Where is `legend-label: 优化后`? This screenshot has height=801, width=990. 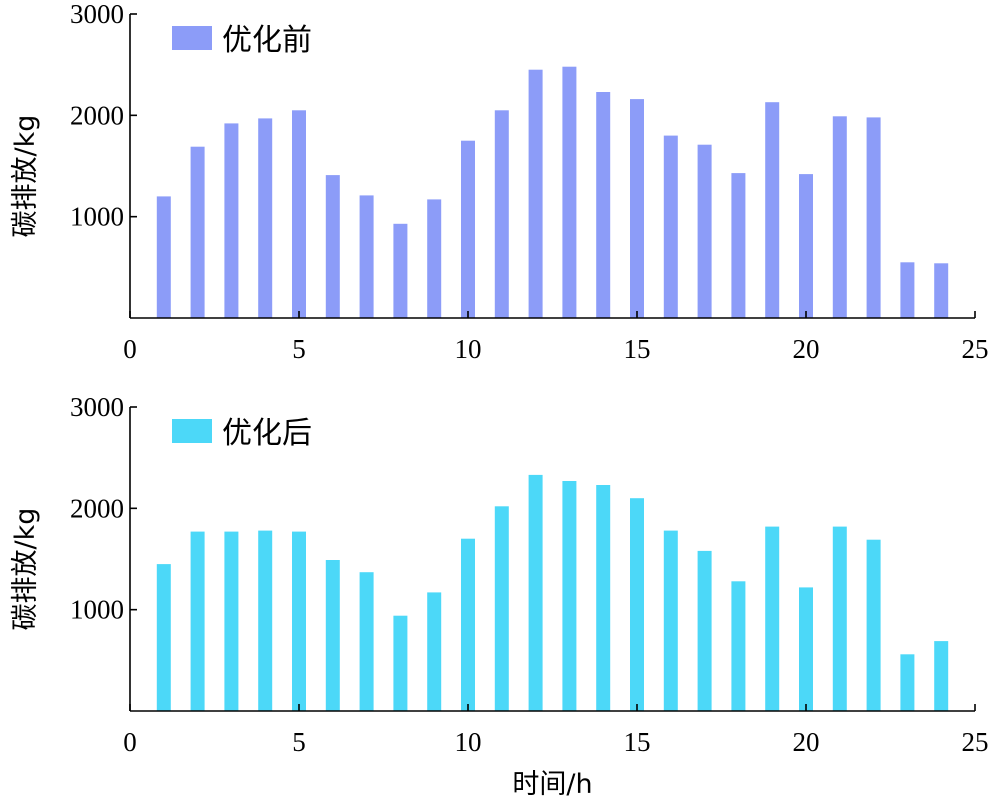 legend-label: 优化后 is located at coordinates (267, 433).